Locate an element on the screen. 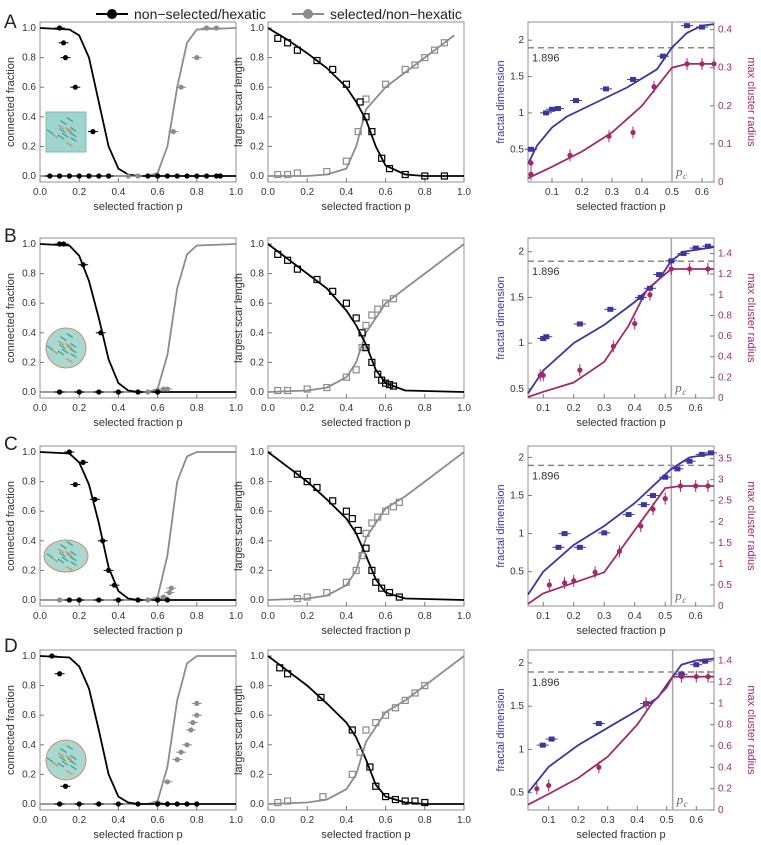 The image size is (761, 845). y-axis-label: connected fraction is located at coordinates (11, 102).